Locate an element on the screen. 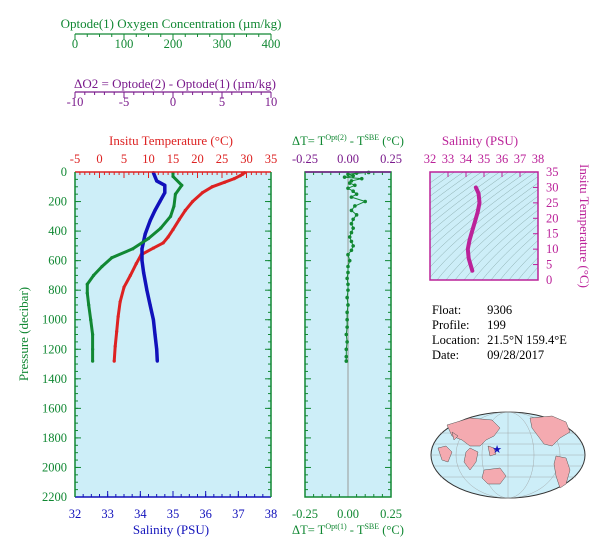 This screenshot has width=608, height=554. pressure-tick-label: 400 is located at coordinates (57, 231).